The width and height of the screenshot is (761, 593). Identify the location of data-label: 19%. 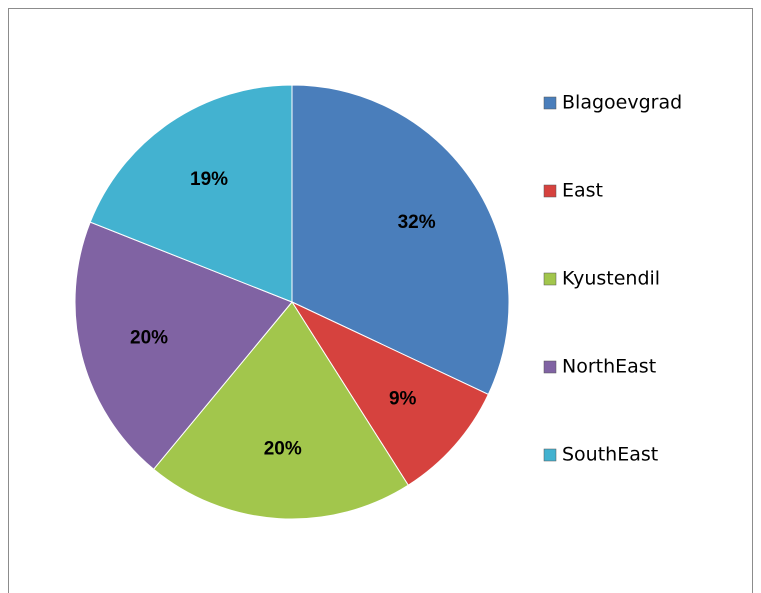
(209, 179).